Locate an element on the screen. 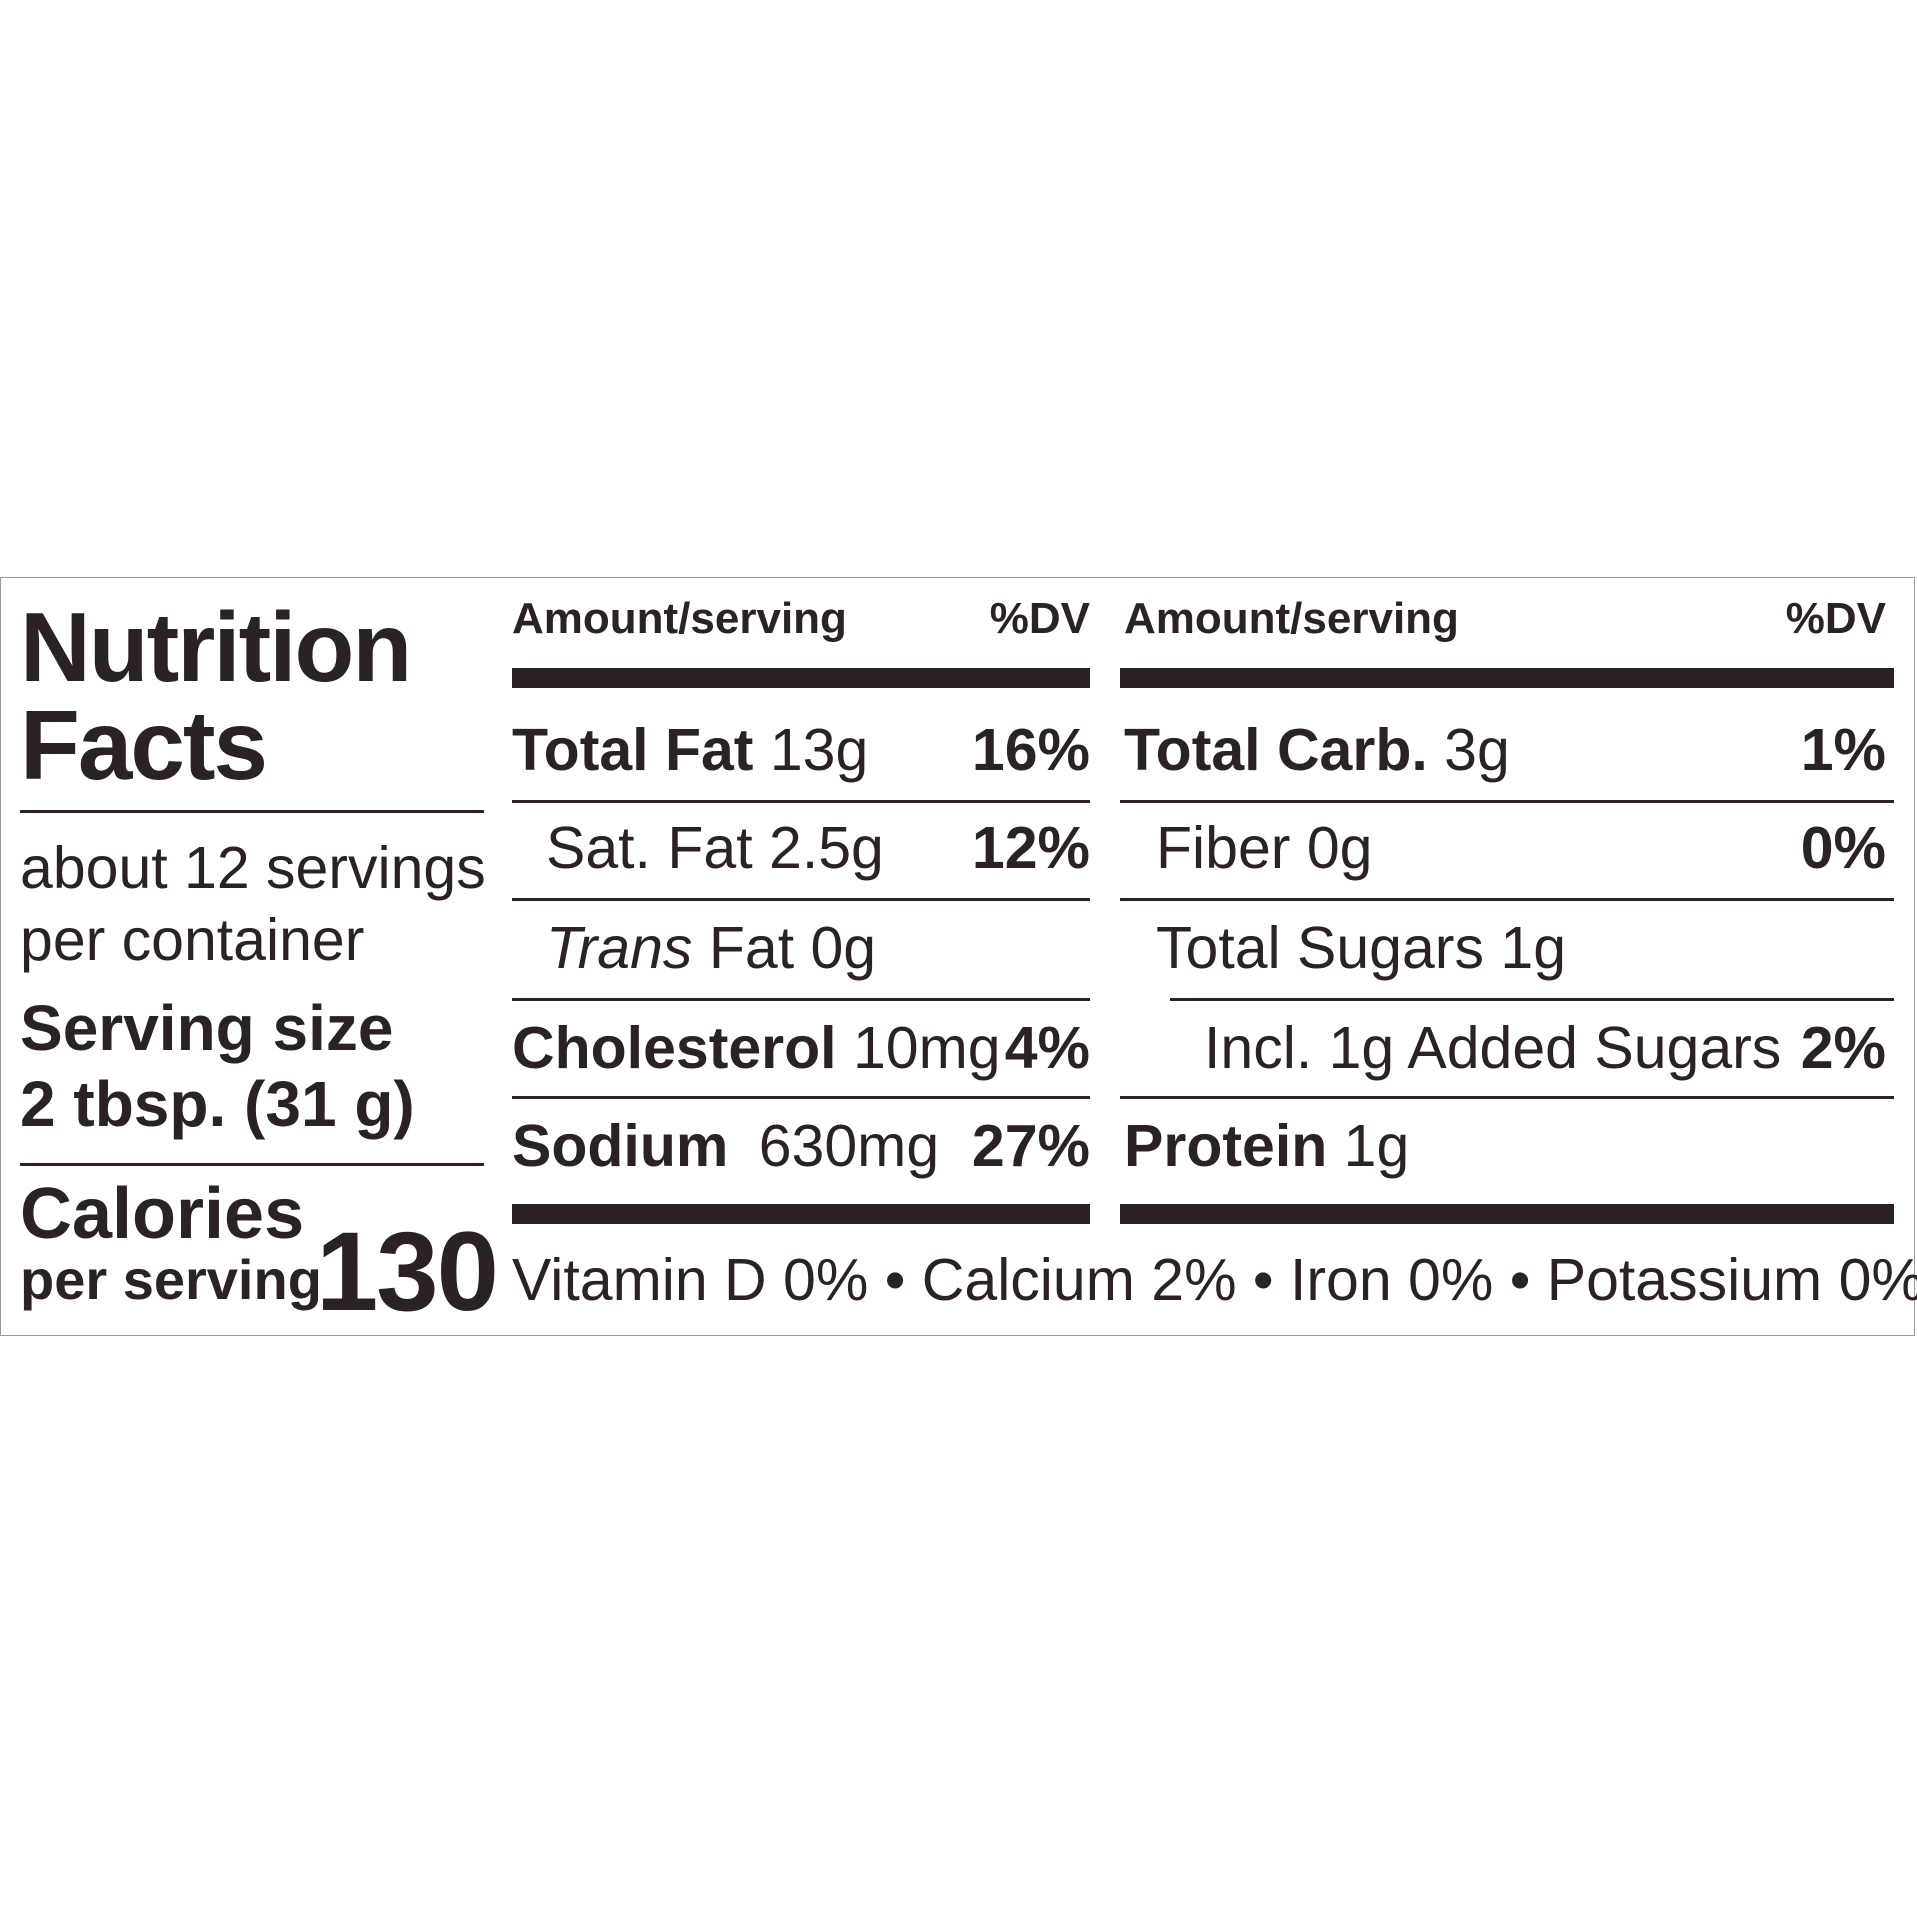  nutrient-name: Trans is located at coordinates (619, 948).